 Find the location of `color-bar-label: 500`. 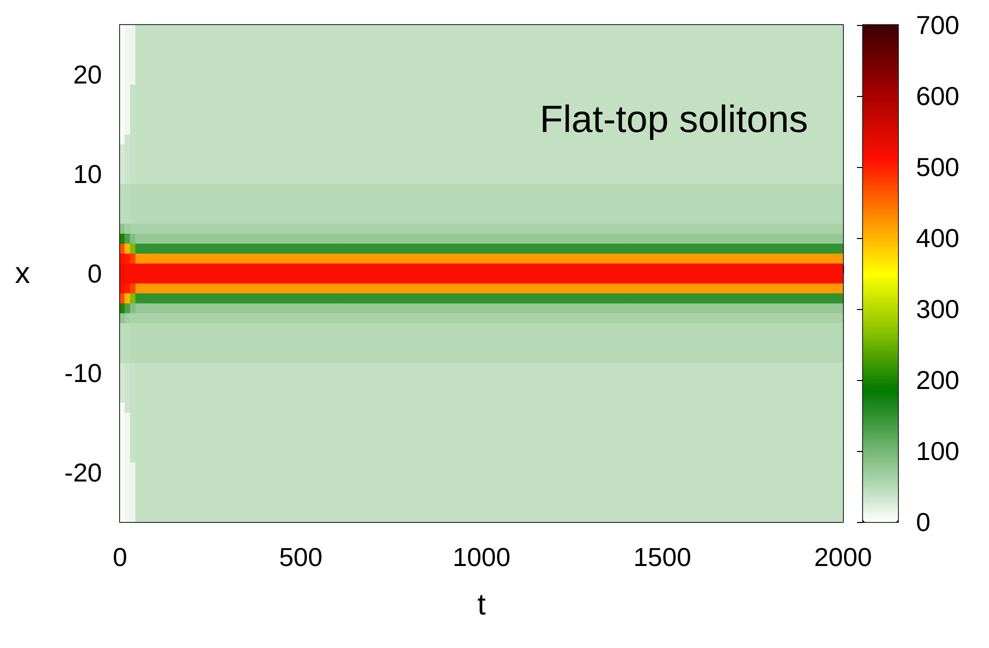

color-bar-label: 500 is located at coordinates (938, 167).